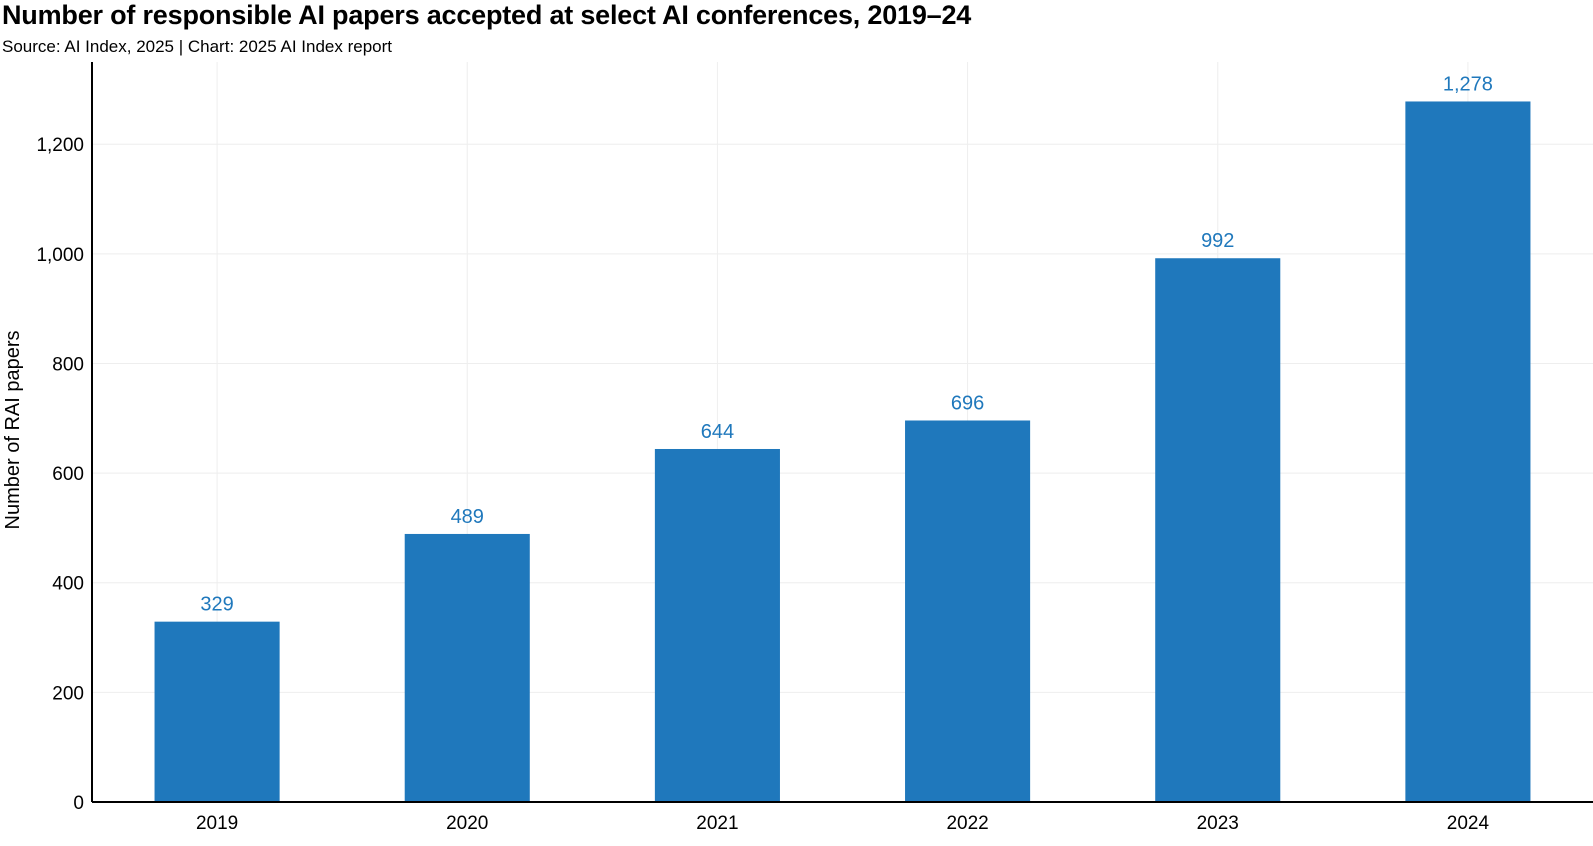  Describe the element at coordinates (967, 403) in the screenshot. I see `bar-value-label: 696` at that location.